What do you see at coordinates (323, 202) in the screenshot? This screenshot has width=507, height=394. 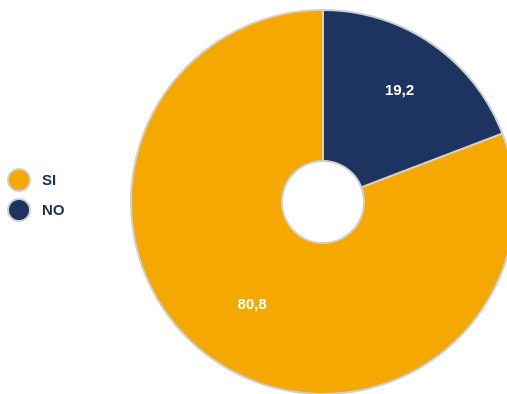 I see `donut-hole` at bounding box center [323, 202].